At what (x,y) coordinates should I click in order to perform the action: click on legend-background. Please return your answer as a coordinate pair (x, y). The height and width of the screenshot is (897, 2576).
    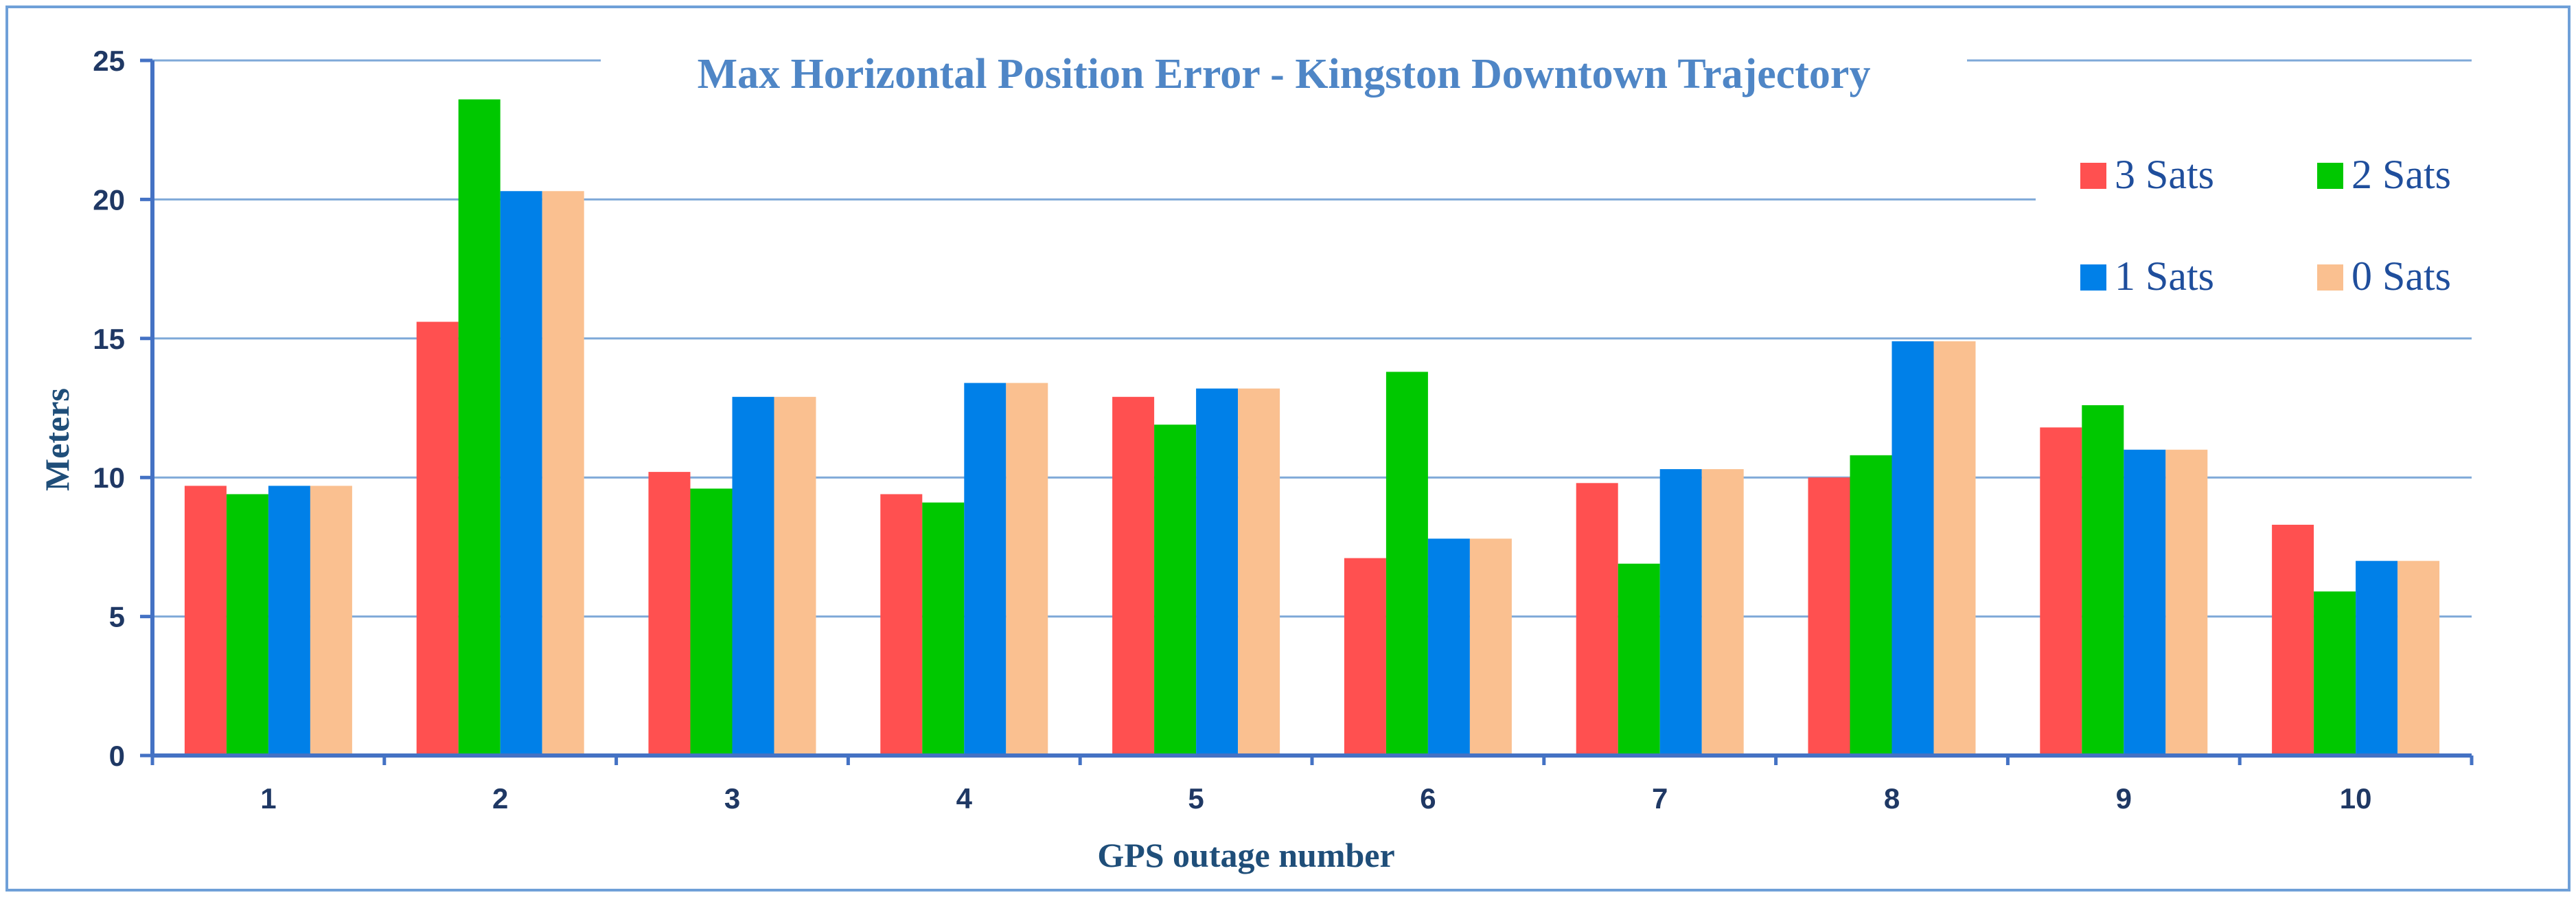
    Looking at the image, I should click on (2254, 235).